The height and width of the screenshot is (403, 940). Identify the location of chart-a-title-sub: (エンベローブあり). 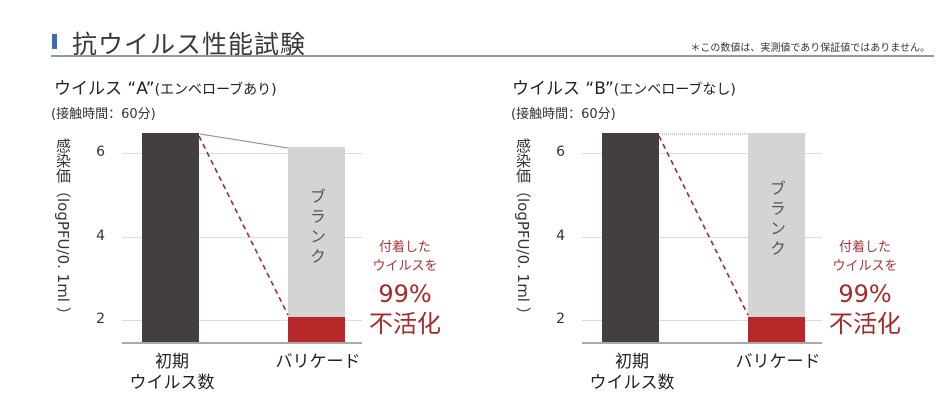
(215, 90).